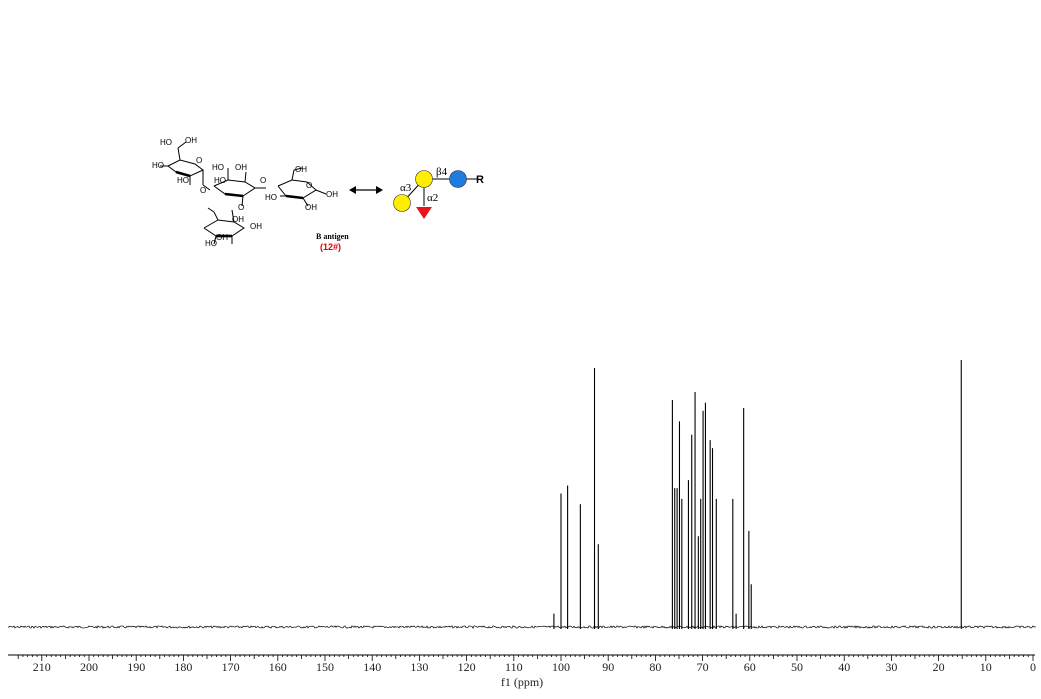 This screenshot has height=699, width=1041. What do you see at coordinates (42, 667) in the screenshot?
I see `tick-label-210: 210` at bounding box center [42, 667].